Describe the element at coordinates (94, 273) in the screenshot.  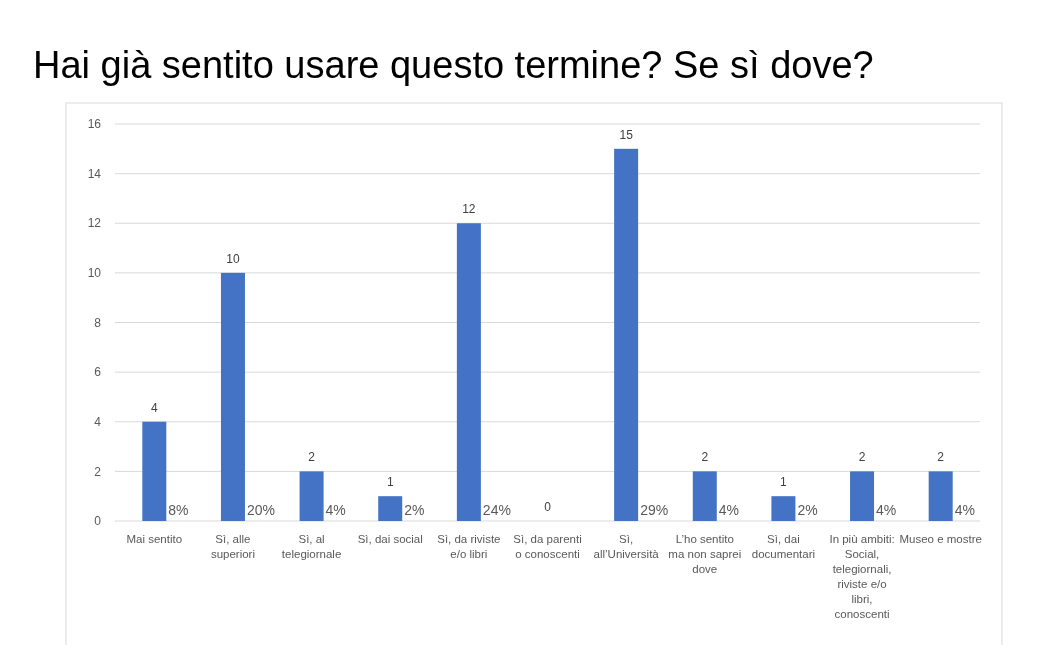
I see `y-tick-label: 10` at that location.